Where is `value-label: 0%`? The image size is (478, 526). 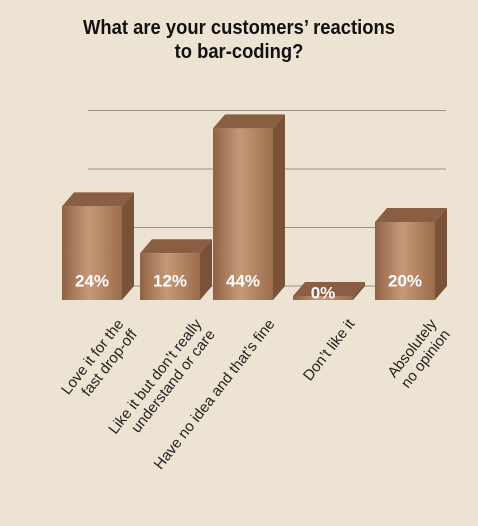
value-label: 0% is located at coordinates (323, 292).